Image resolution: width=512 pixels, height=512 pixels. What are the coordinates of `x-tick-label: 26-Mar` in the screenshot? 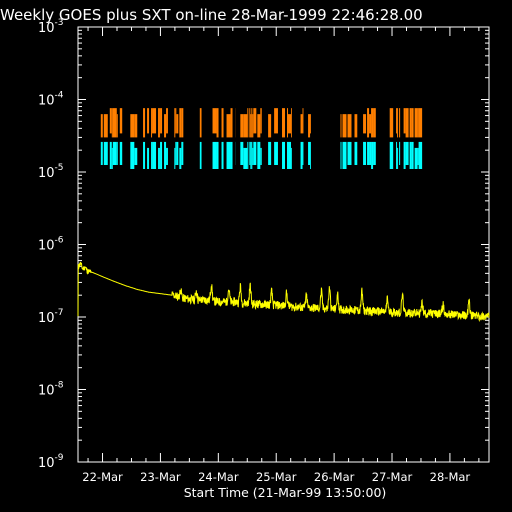 It's located at (334, 477).